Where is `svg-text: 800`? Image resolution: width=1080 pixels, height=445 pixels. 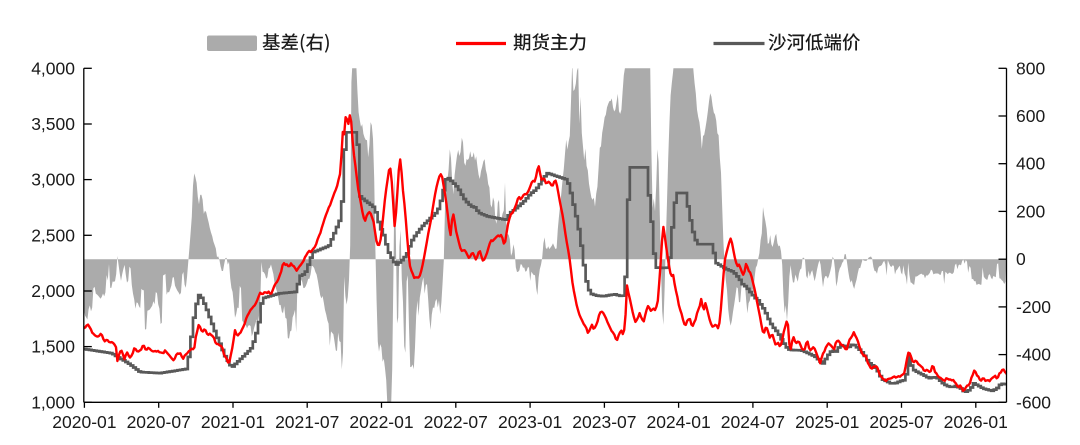
svg-text: 800 is located at coordinates (1030, 68).